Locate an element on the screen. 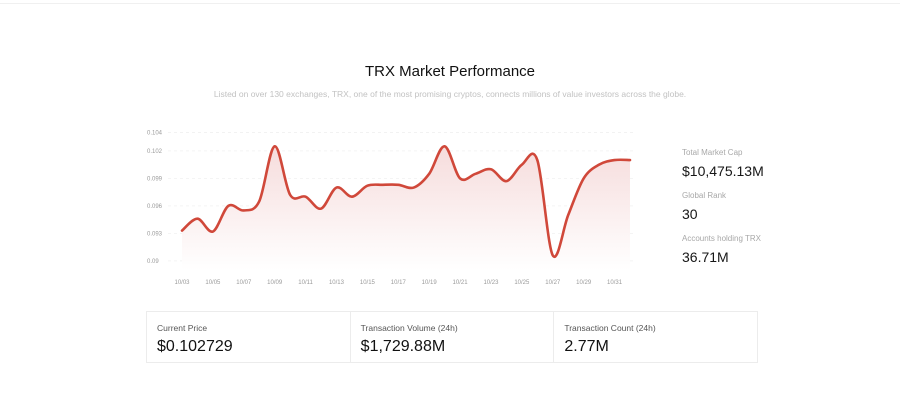  transaction-count-value: 2.77M is located at coordinates (586, 346).